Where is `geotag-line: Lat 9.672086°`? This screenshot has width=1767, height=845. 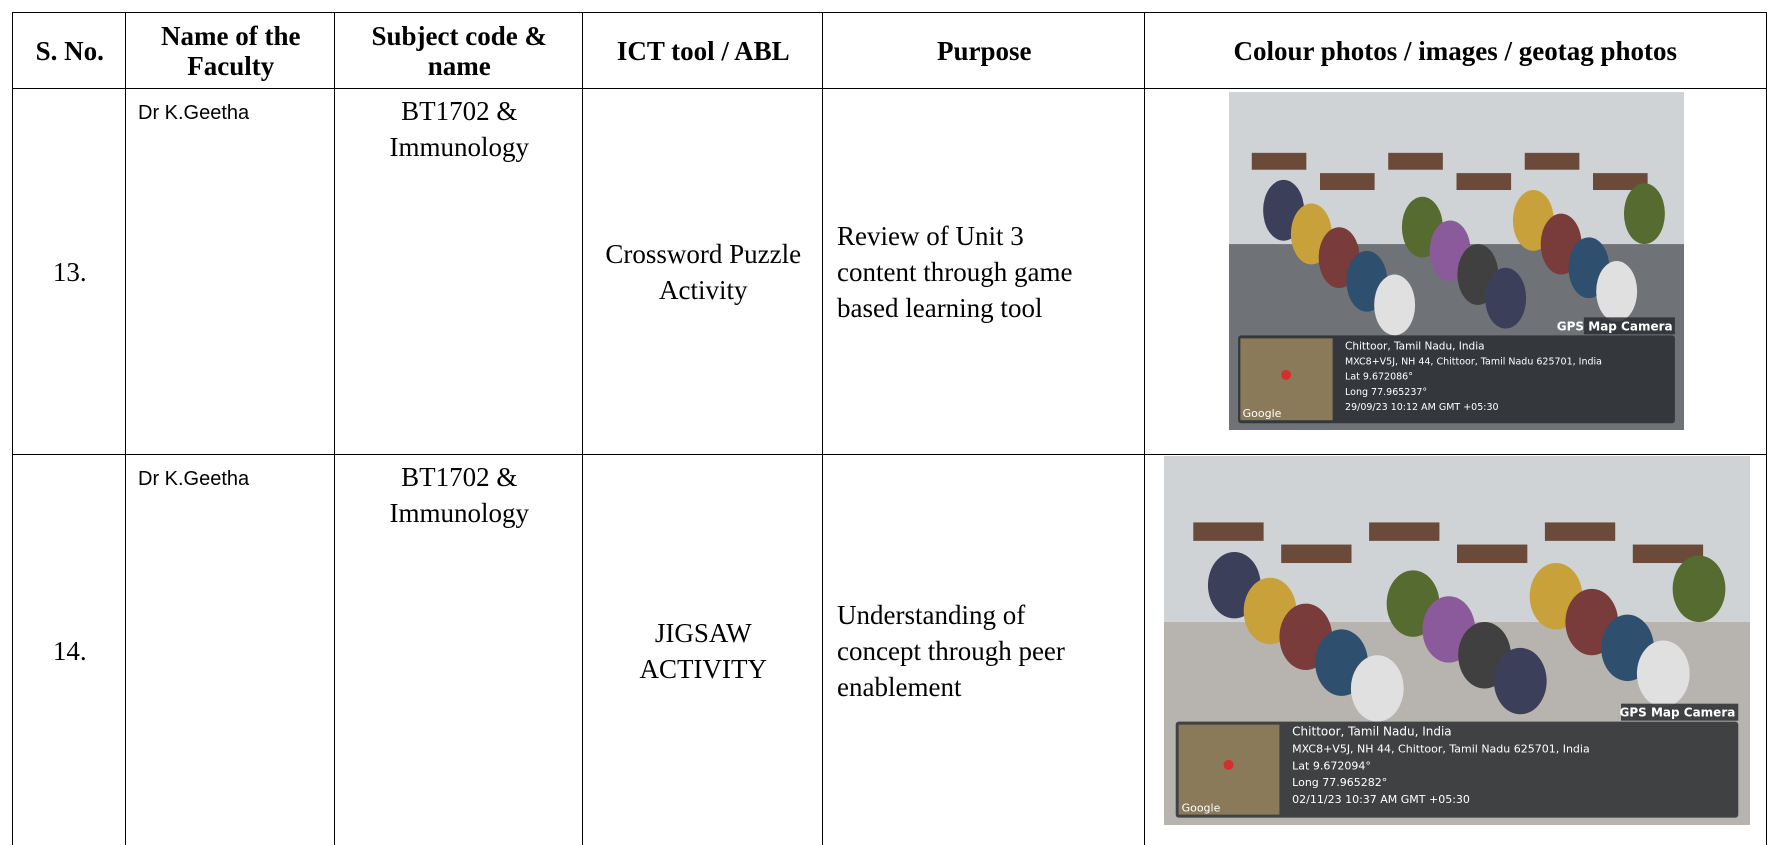
geotag-line: Lat 9.672086° is located at coordinates (1379, 377).